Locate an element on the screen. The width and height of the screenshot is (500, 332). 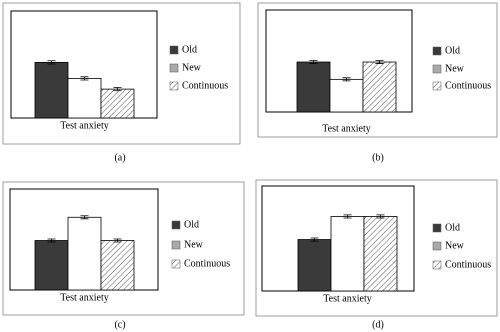
panel-caption: (d) is located at coordinates (378, 324).